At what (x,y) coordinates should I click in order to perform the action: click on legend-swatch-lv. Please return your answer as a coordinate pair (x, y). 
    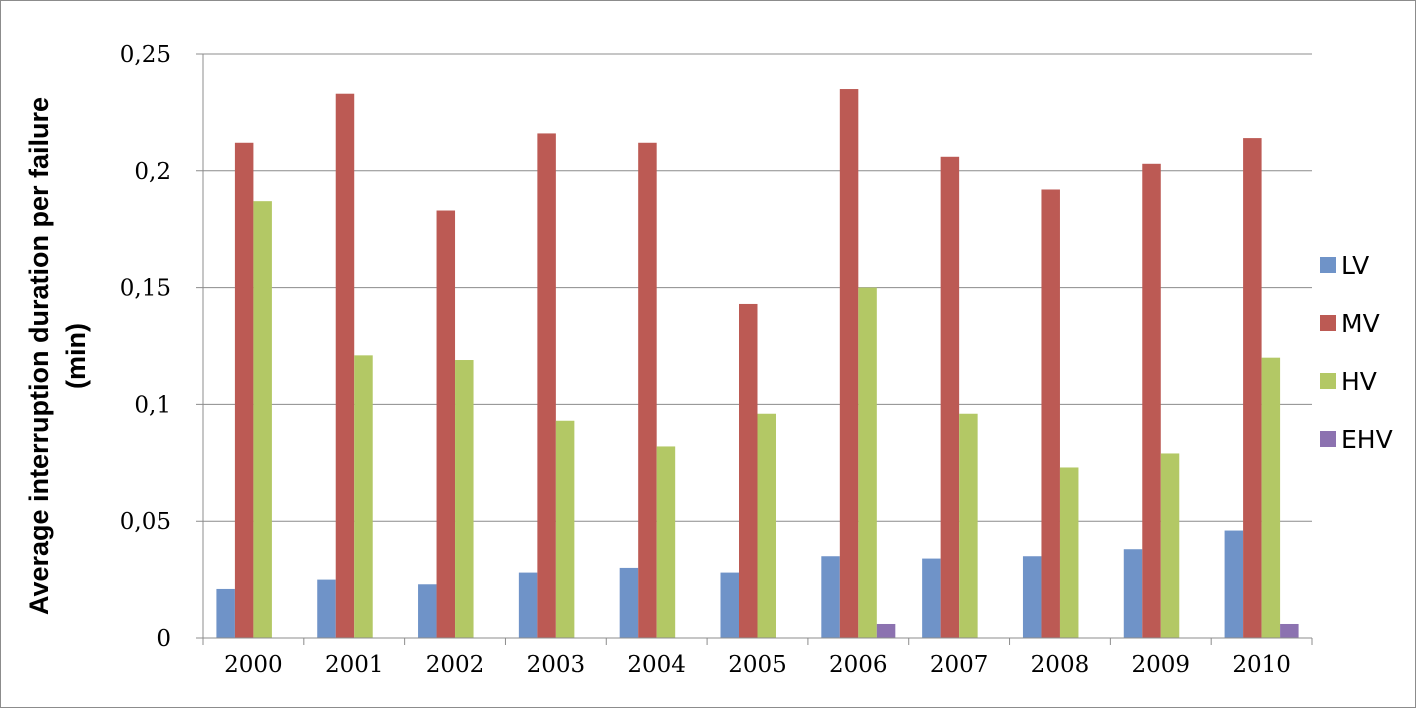
    Looking at the image, I should click on (1328, 265).